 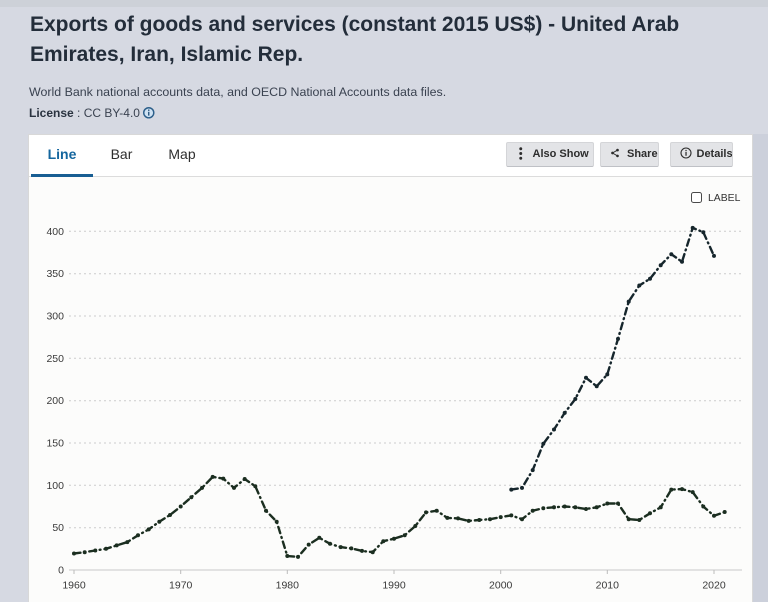 What do you see at coordinates (61, 571) in the screenshot?
I see `svg-text: 0` at bounding box center [61, 571].